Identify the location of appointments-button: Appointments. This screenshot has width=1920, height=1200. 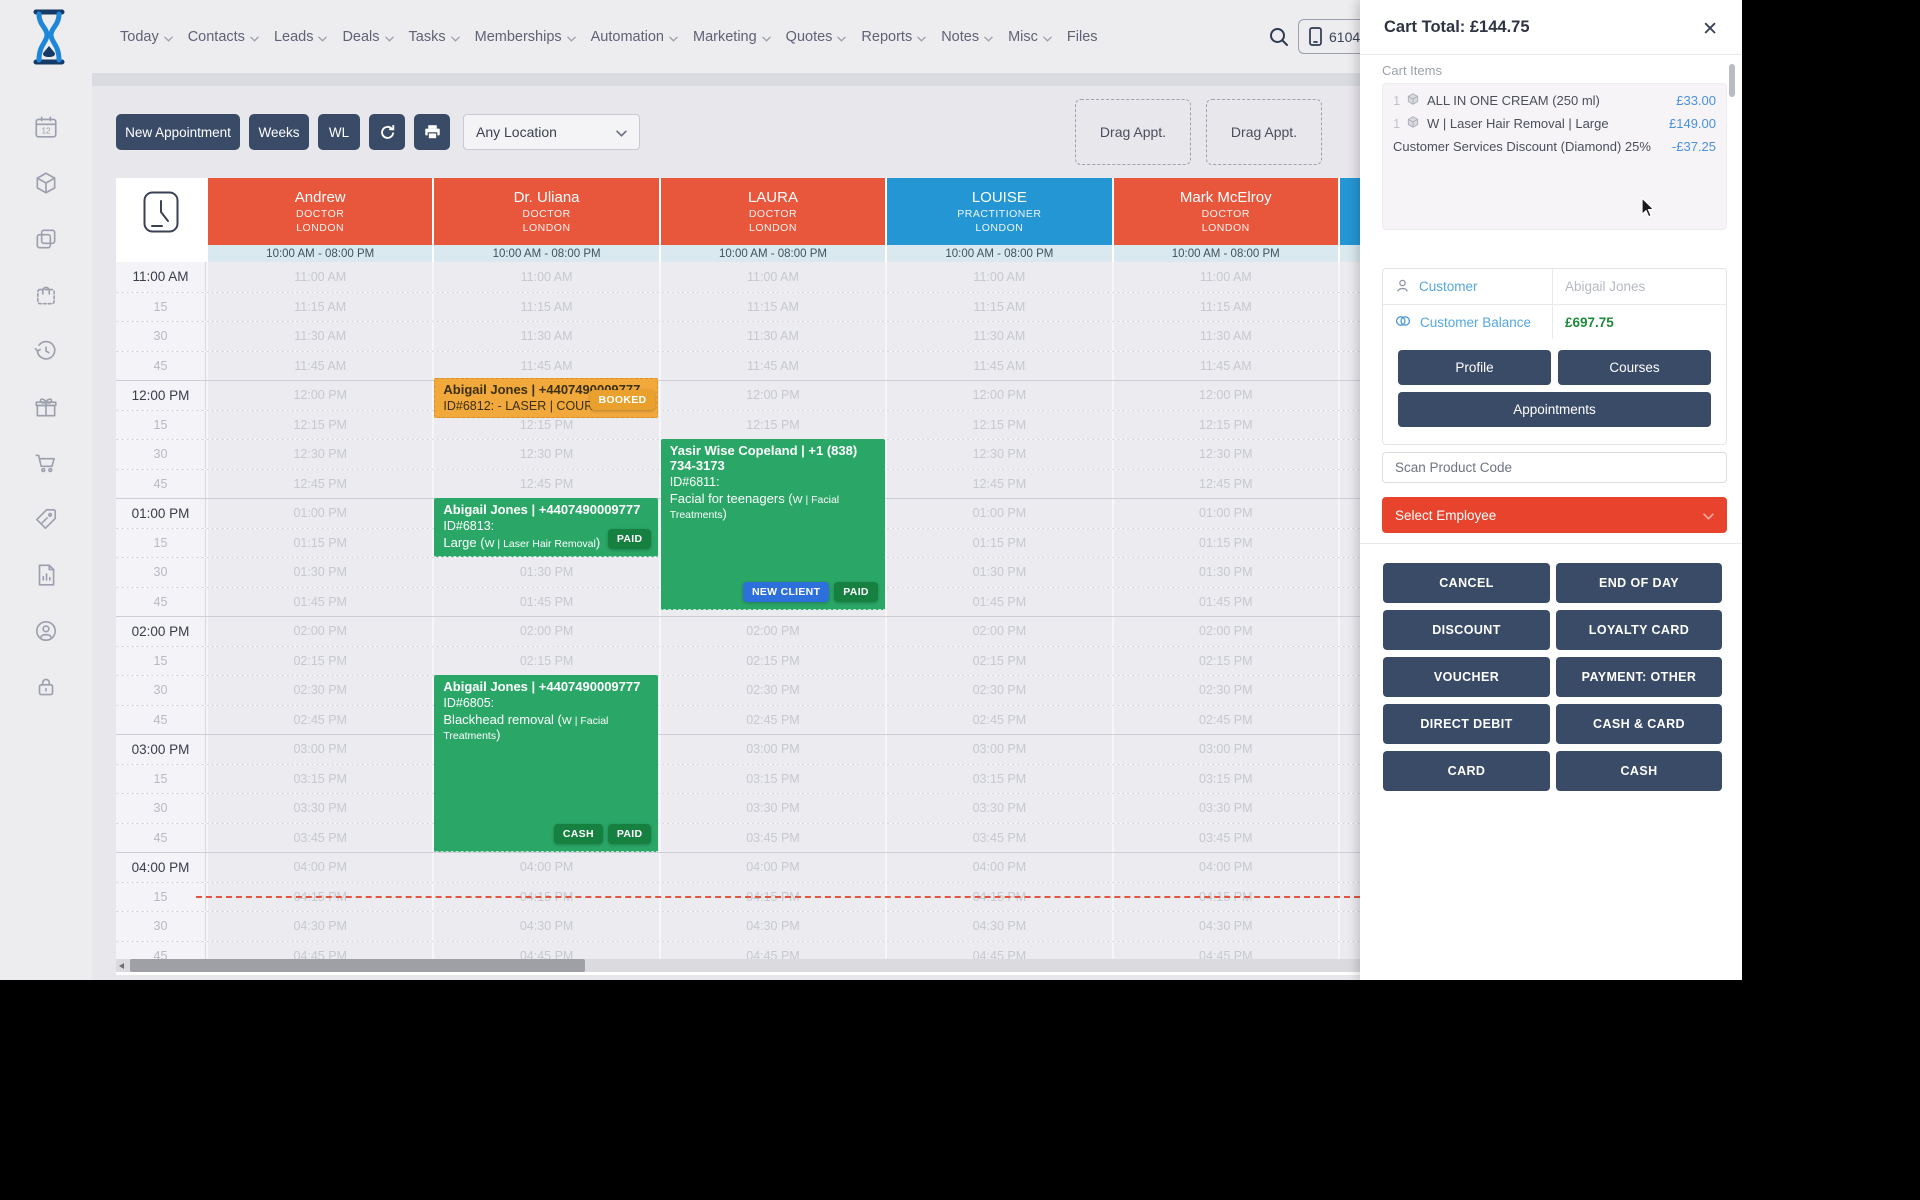
(1554, 409).